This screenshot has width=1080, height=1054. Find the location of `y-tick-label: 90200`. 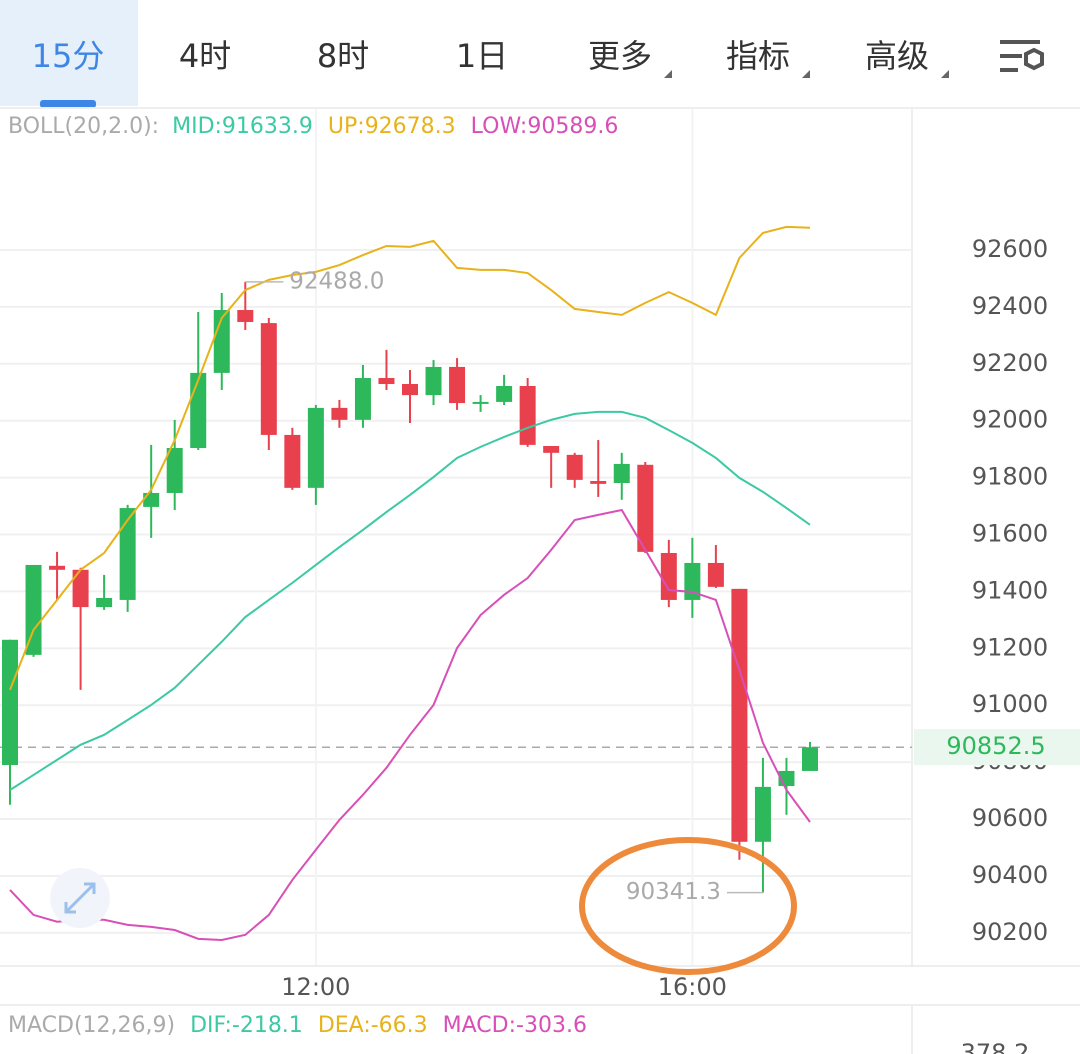

y-tick-label: 90200 is located at coordinates (1010, 932).